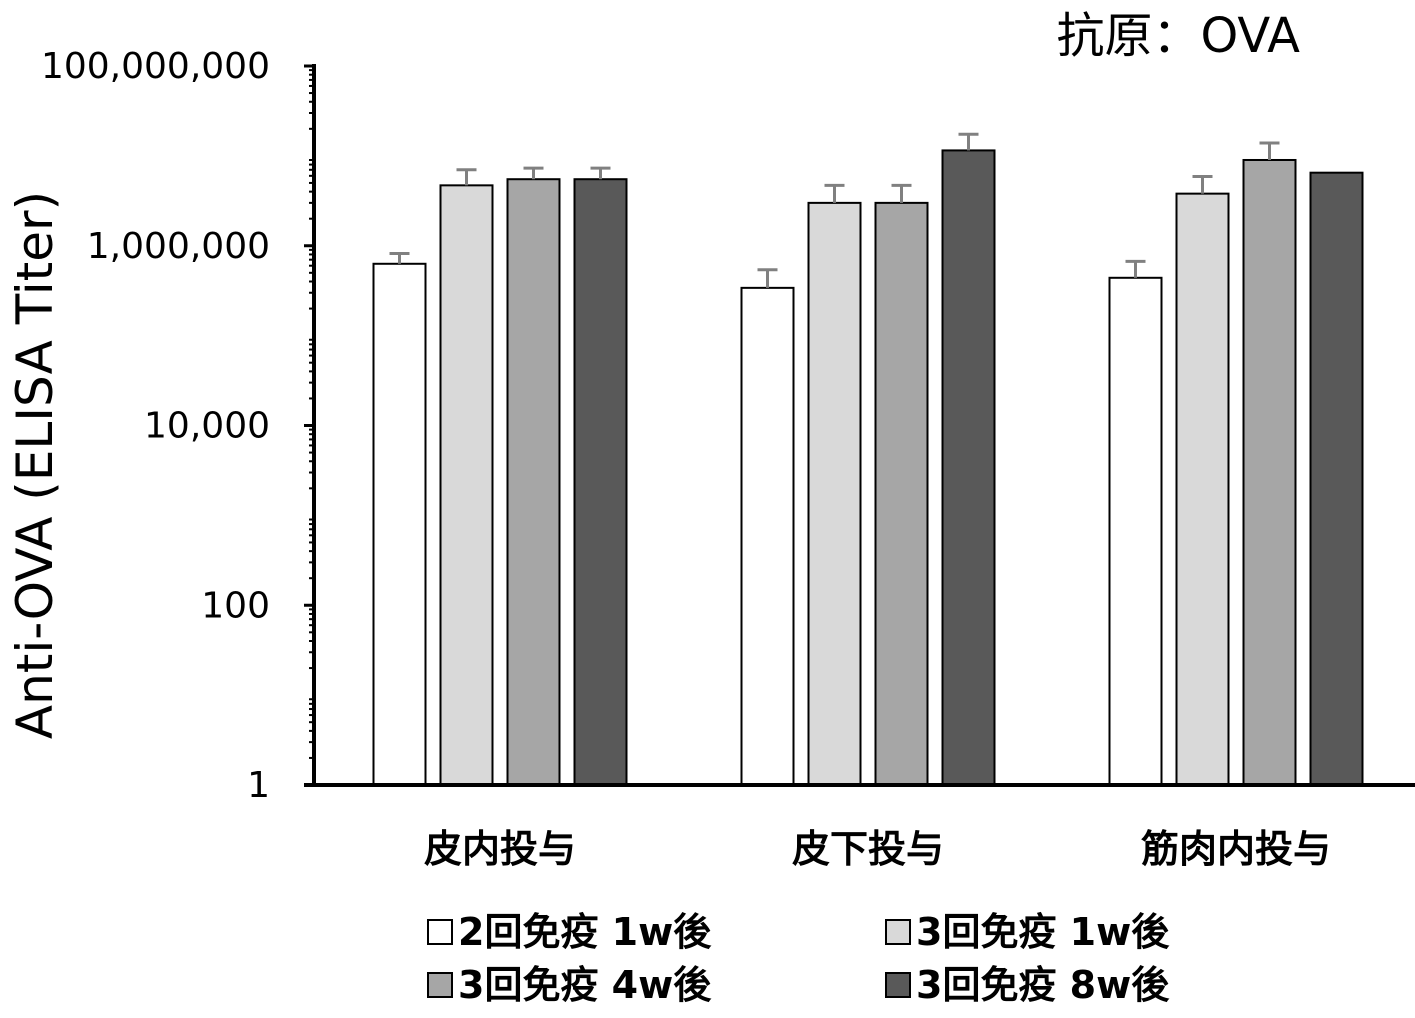 The image size is (1415, 1018). I want to click on x-category-label: 皮内投与, so click(500, 849).